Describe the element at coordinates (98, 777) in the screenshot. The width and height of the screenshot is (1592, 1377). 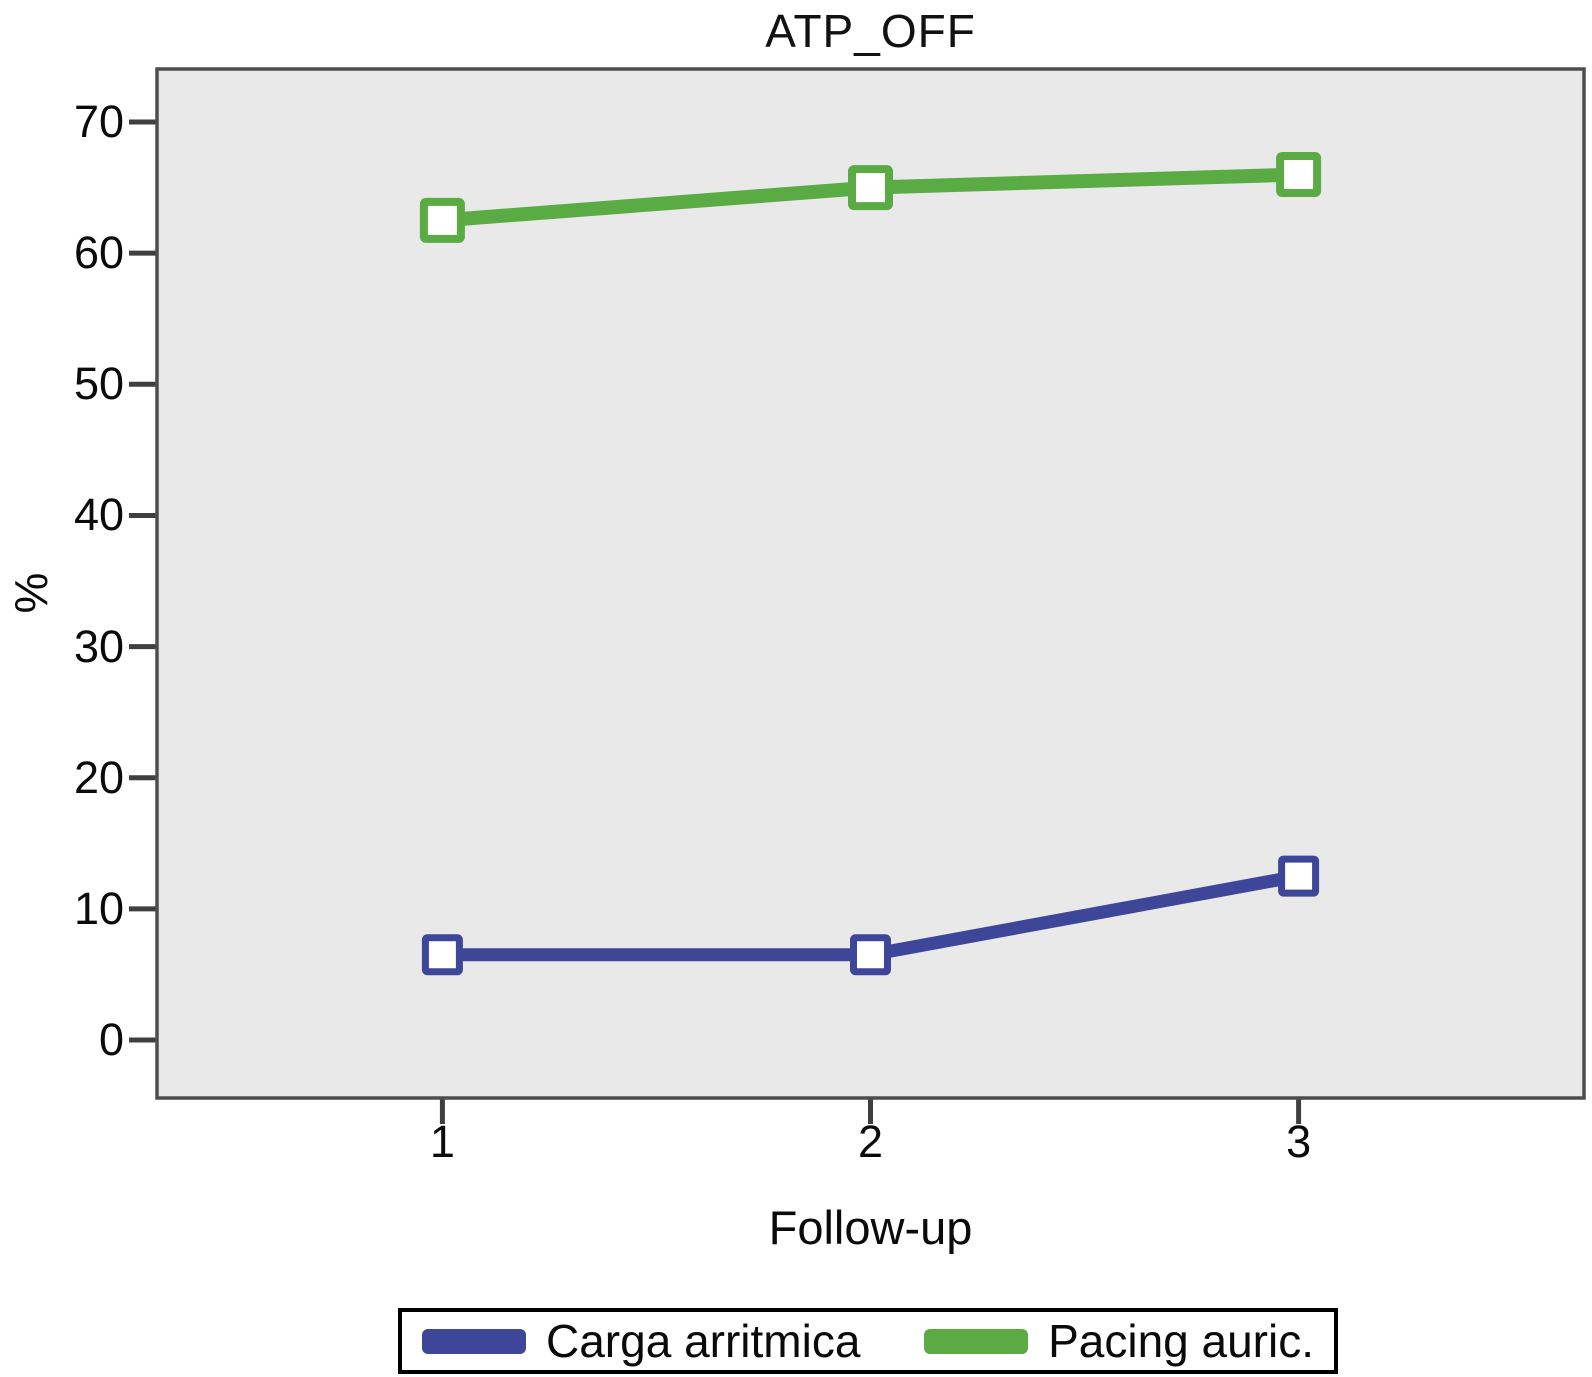
I see `y-tick-label: 20` at that location.